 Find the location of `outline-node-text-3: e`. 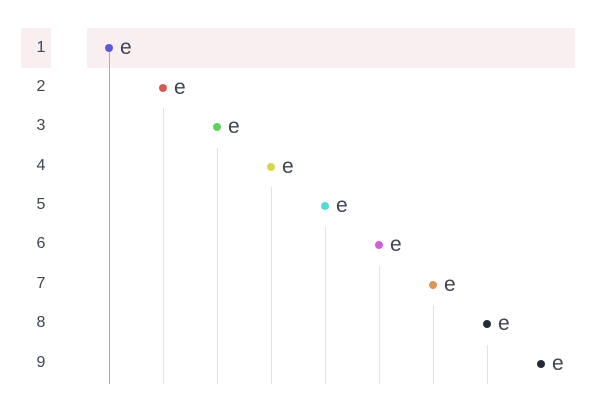

outline-node-text-3: e is located at coordinates (234, 126).